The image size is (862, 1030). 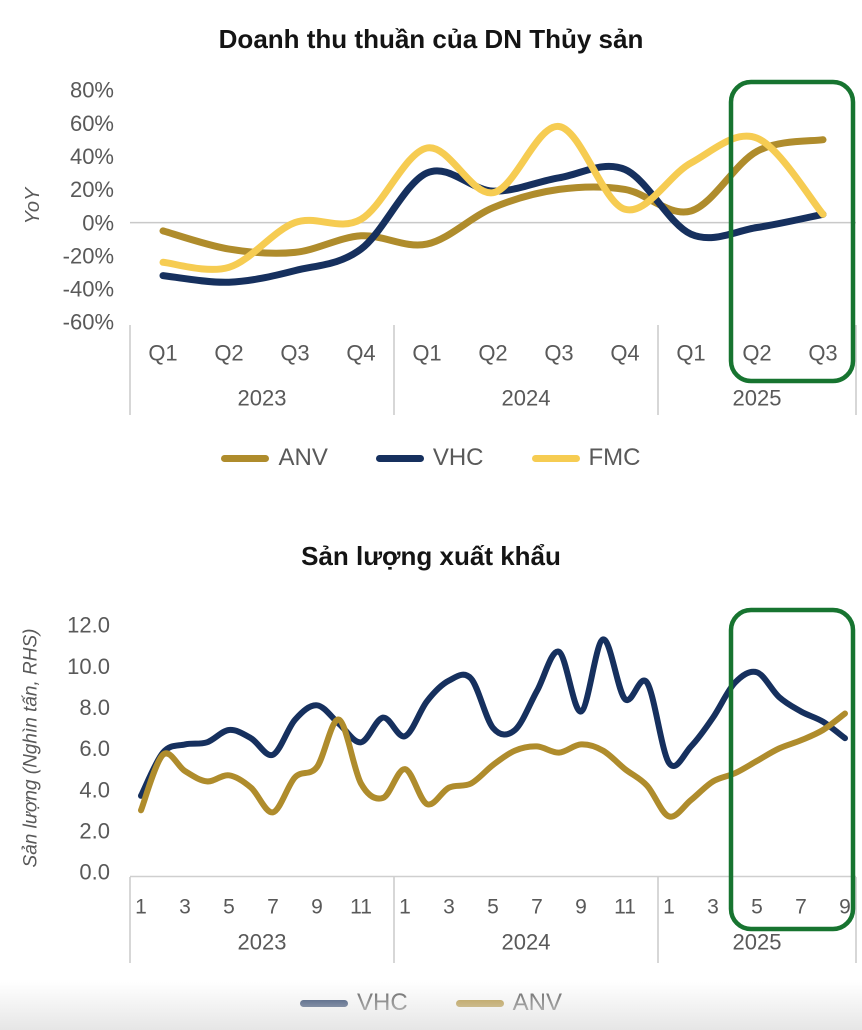 What do you see at coordinates (245, 458) in the screenshot?
I see `legend-swatch-ANV` at bounding box center [245, 458].